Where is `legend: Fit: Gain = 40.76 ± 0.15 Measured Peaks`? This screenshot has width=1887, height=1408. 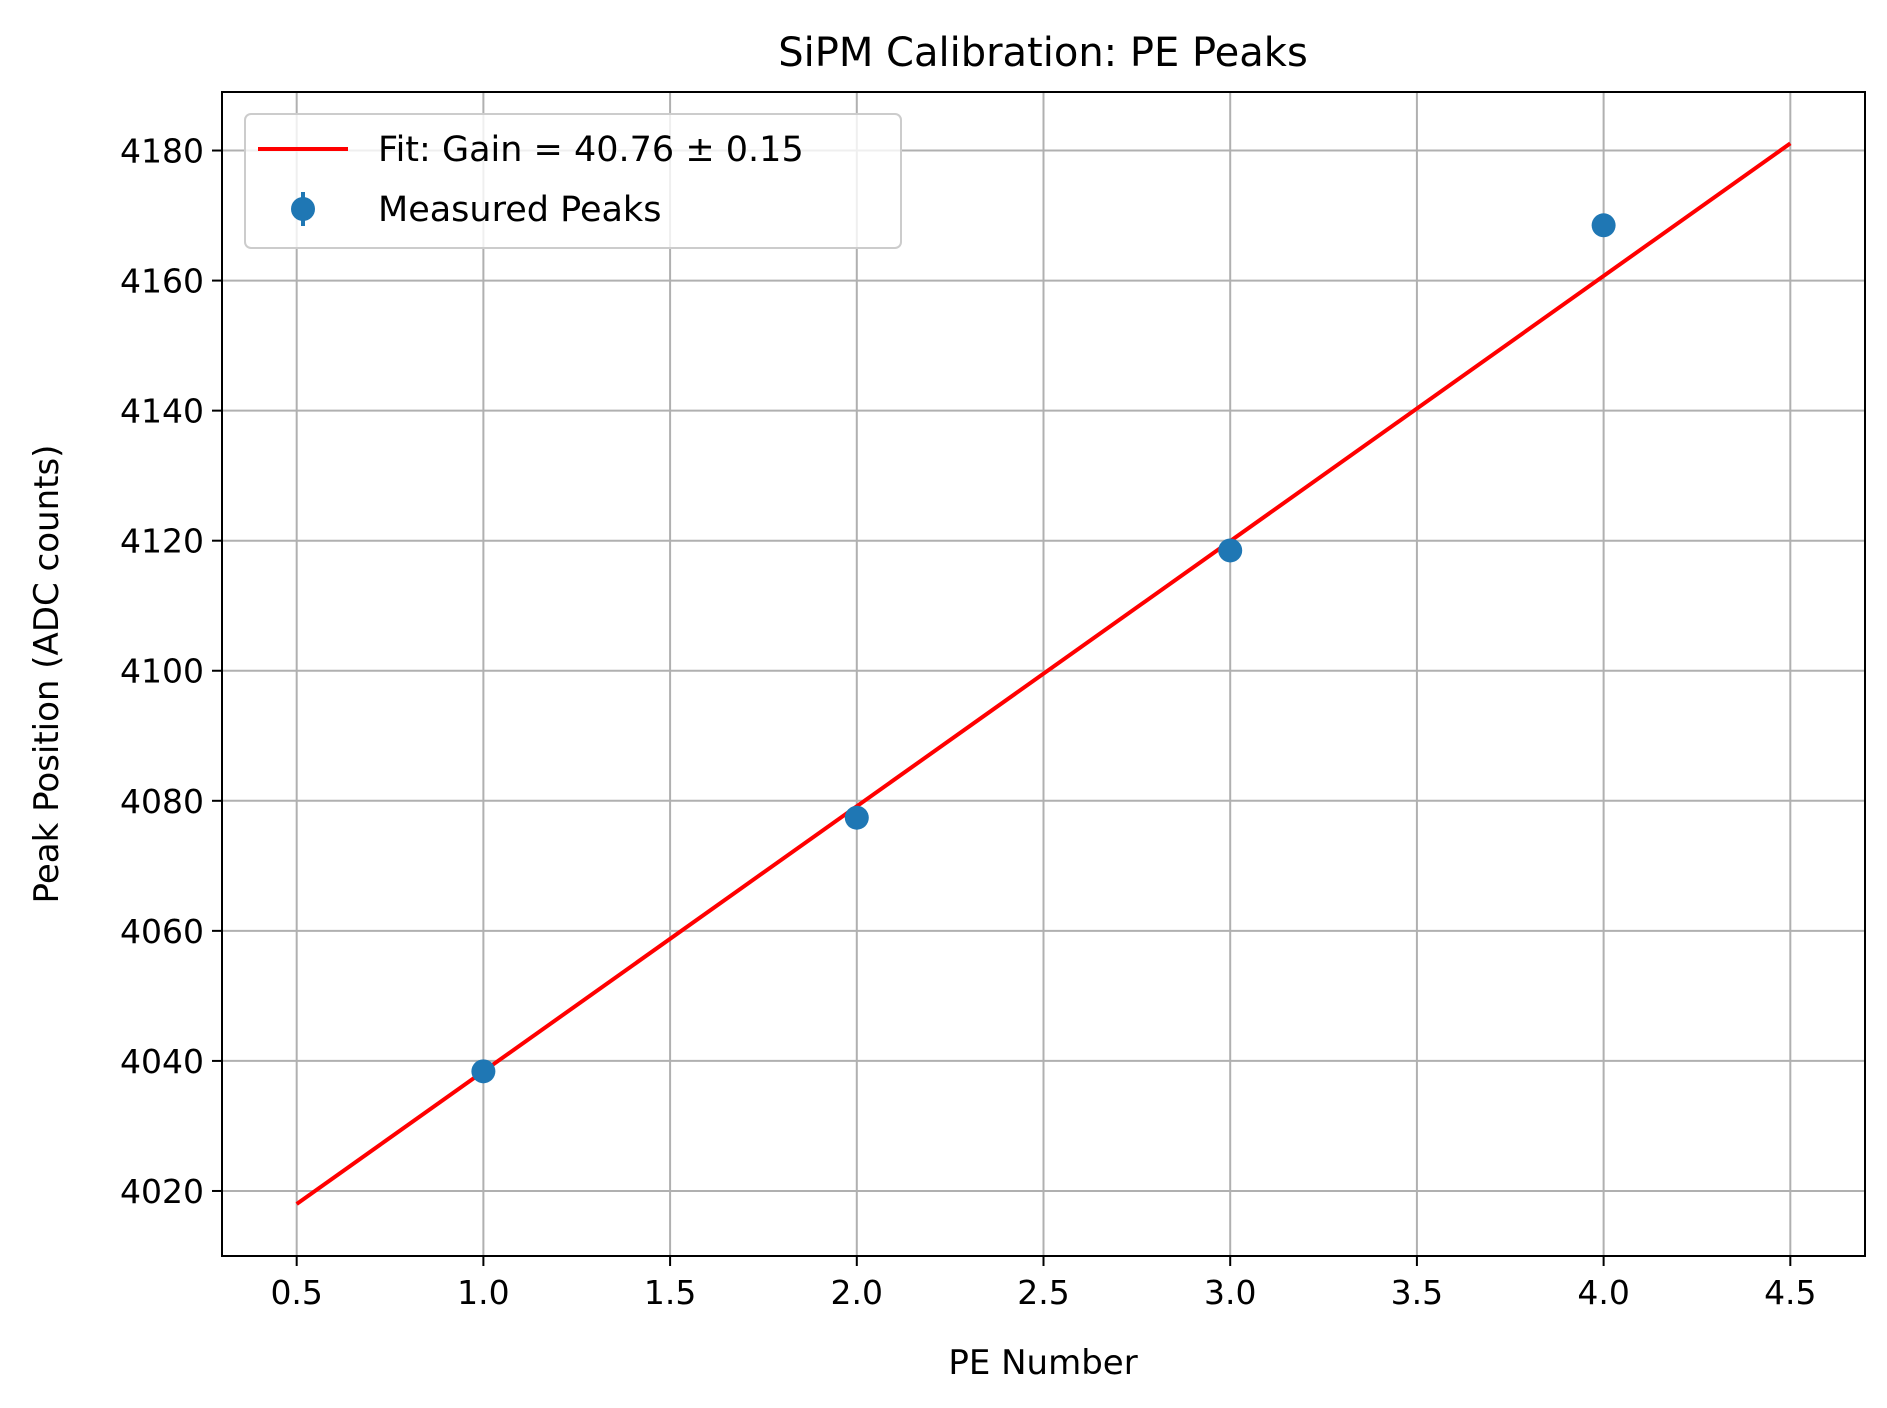
legend: Fit: Gain = 40.76 ± 0.15 Measured Peaks is located at coordinates (573, 181).